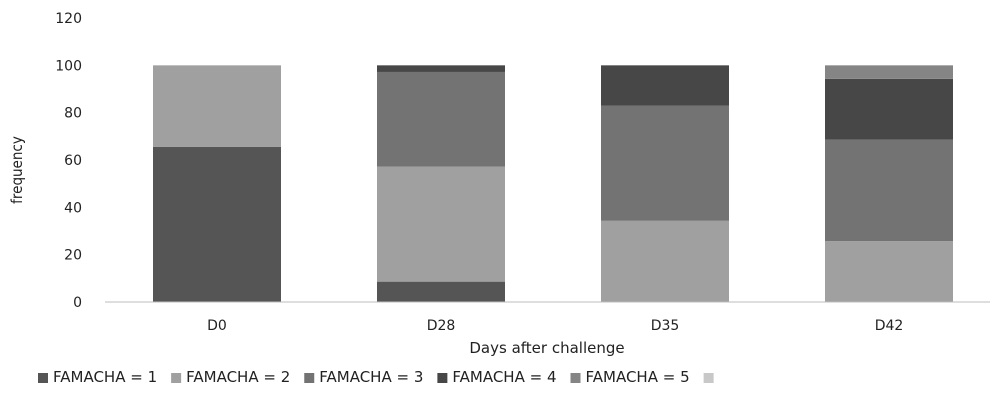 This screenshot has height=400, width=1001. What do you see at coordinates (73, 208) in the screenshot?
I see `y-tick-label: 40` at bounding box center [73, 208].